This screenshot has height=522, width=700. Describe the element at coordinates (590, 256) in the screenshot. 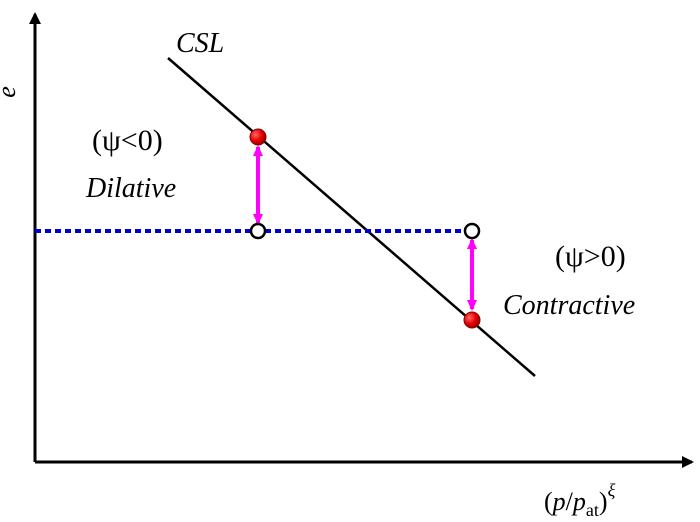

I see `contractive-state-label: (ψ>0)` at that location.